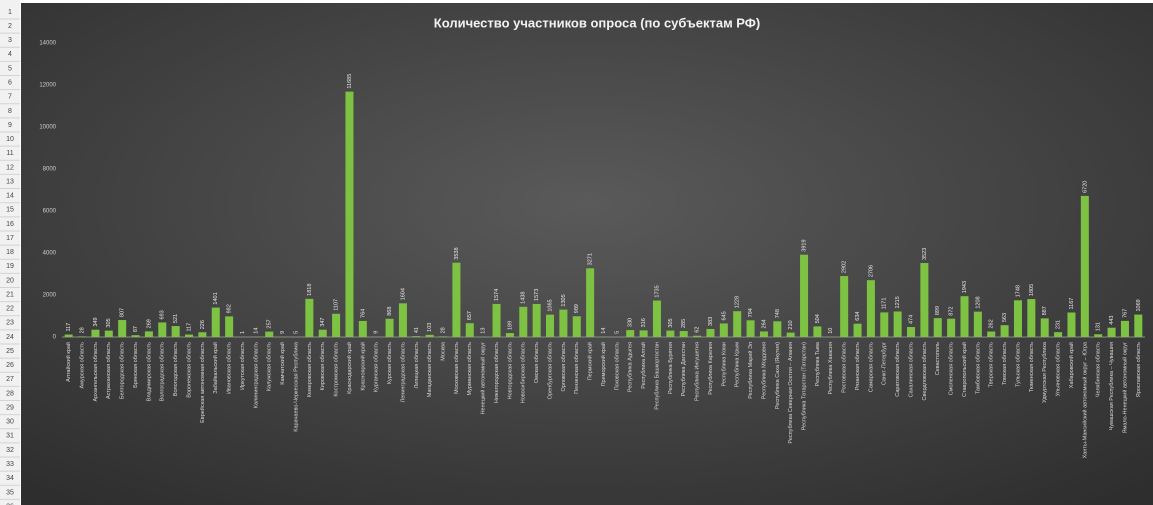  I want to click on data-label: 982, so click(230, 308).